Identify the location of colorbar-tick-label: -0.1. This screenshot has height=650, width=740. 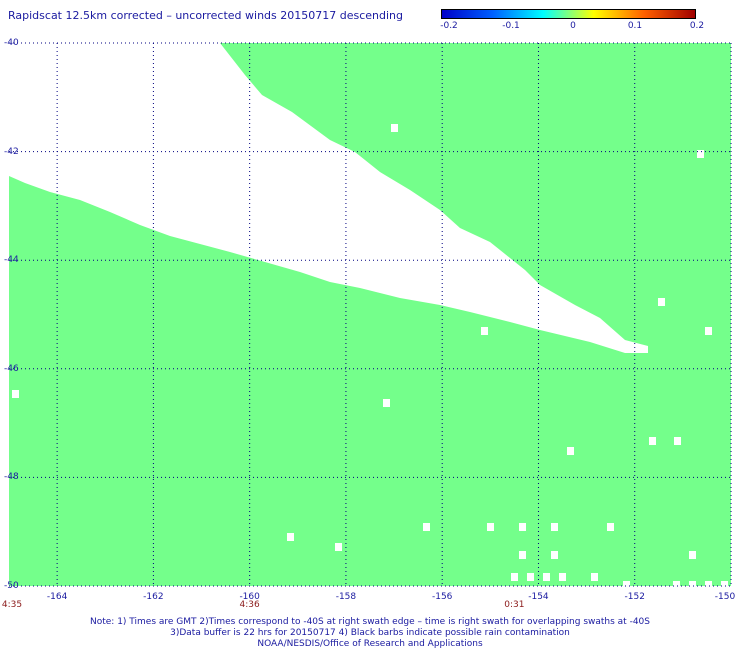
(511, 26).